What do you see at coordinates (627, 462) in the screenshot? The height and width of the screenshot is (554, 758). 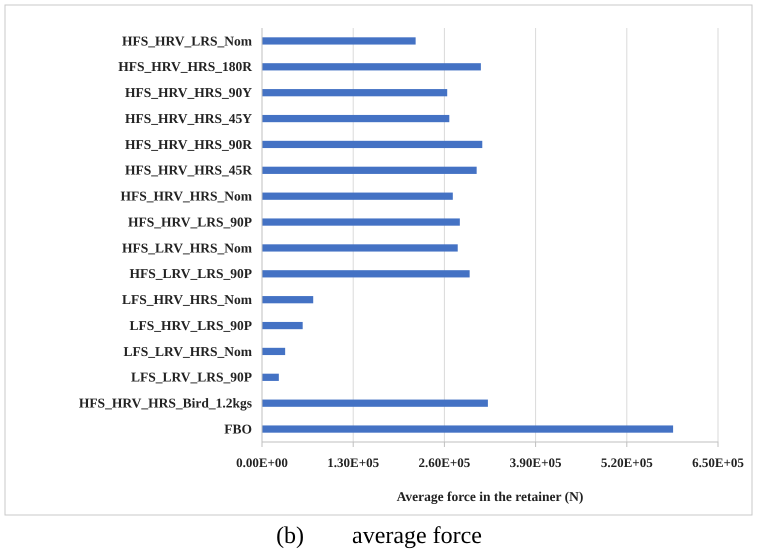 I see `x-tick-label: 5.20E+05` at bounding box center [627, 462].